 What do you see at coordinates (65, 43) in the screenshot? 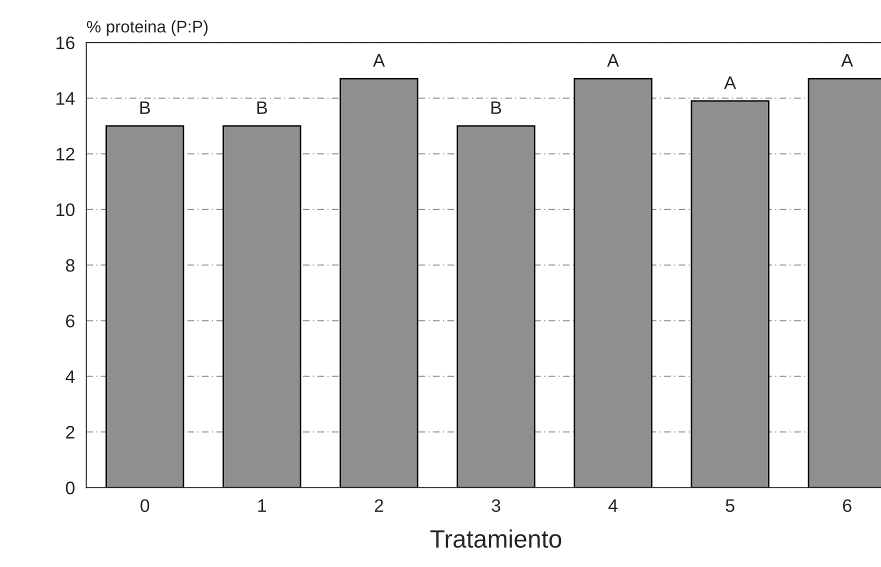
I see `y-tick-label: 16` at bounding box center [65, 43].